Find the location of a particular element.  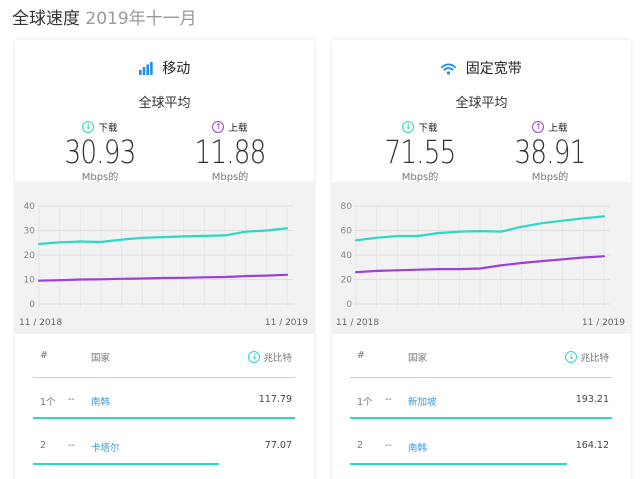

wifi-icon is located at coordinates (449, 71).